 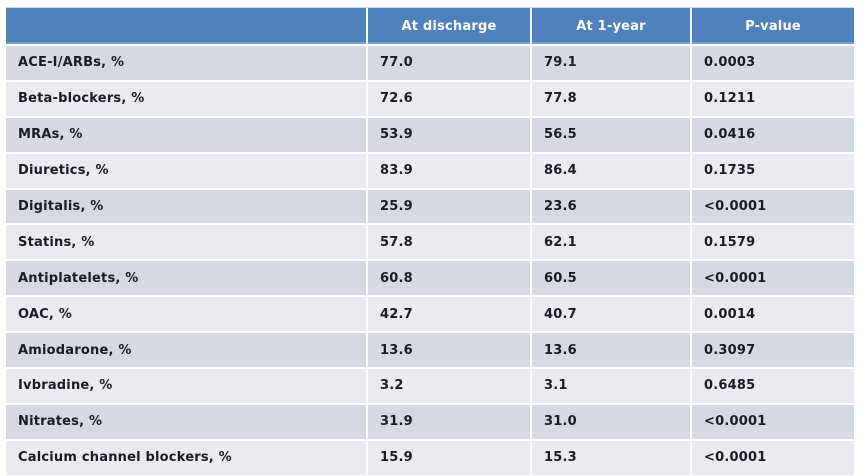 What do you see at coordinates (186, 242) in the screenshot?
I see `drug-name-cell: Statins, %` at bounding box center [186, 242].